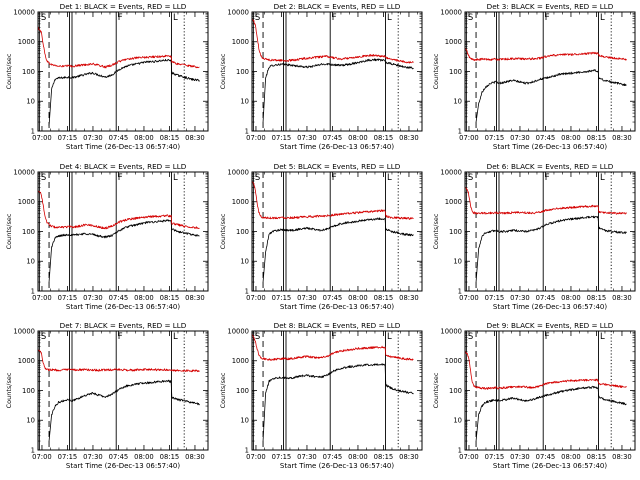 Image resolution: width=640 pixels, height=480 pixels. What do you see at coordinates (337, 325) in the screenshot?
I see `panel-title: Det 8: BLACK = Events, RED = LLD` at bounding box center [337, 325].